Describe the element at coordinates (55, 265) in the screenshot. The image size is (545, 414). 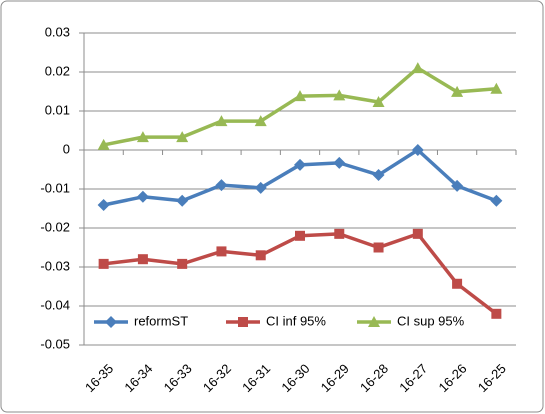
I see `y-tick-label: -0.03` at that location.